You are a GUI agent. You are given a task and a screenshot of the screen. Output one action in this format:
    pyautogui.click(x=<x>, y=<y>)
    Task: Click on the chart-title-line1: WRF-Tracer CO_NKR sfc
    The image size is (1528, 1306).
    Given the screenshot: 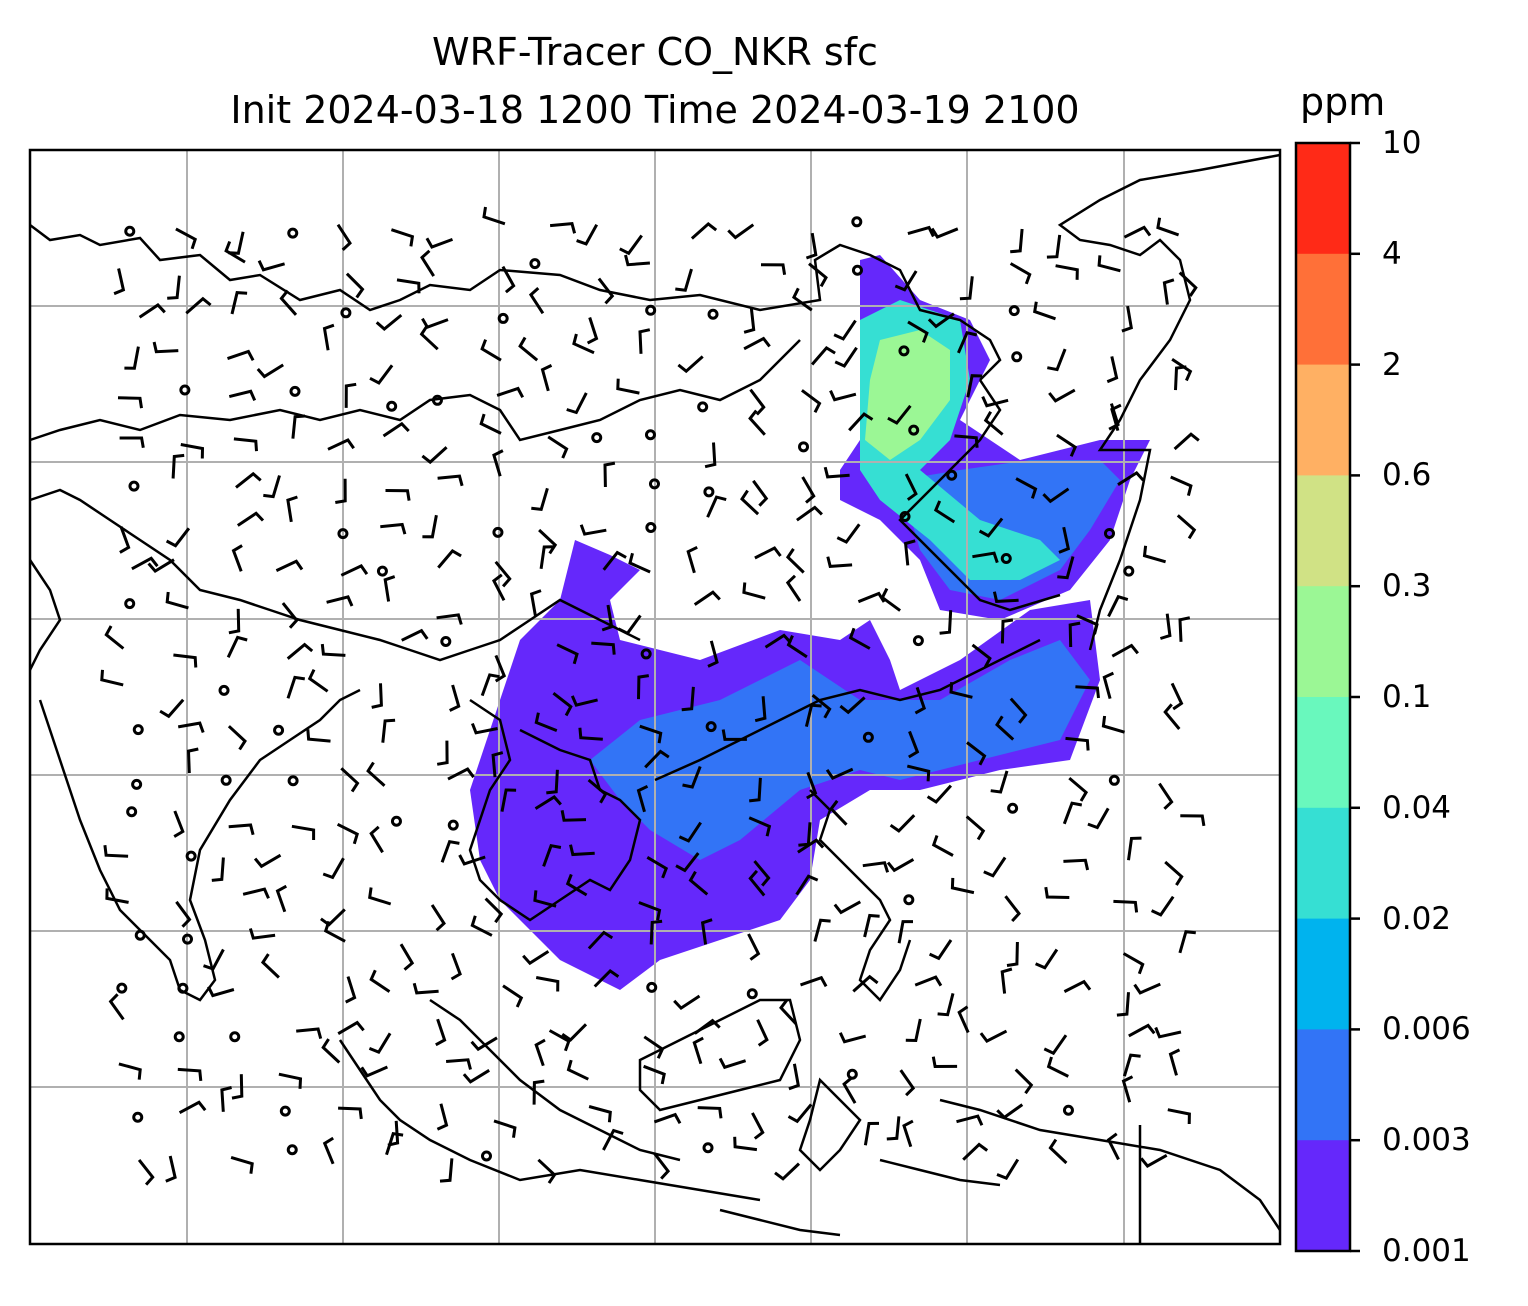 What is the action you would take?
    pyautogui.click(x=655, y=52)
    